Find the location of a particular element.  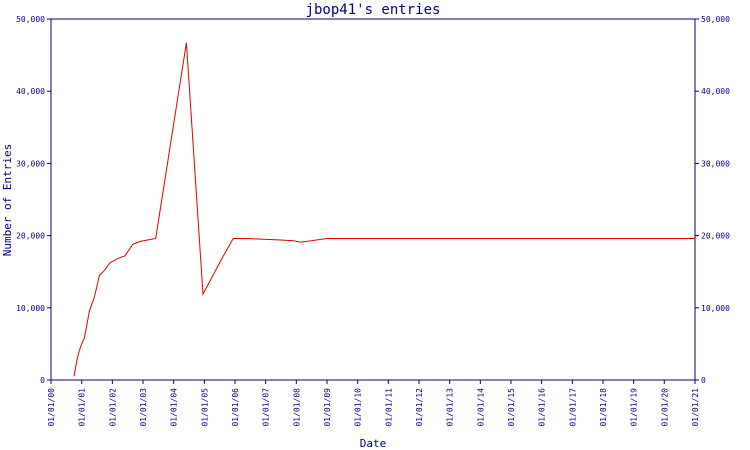

x-tick-label: 01/01/00 is located at coordinates (51, 407).